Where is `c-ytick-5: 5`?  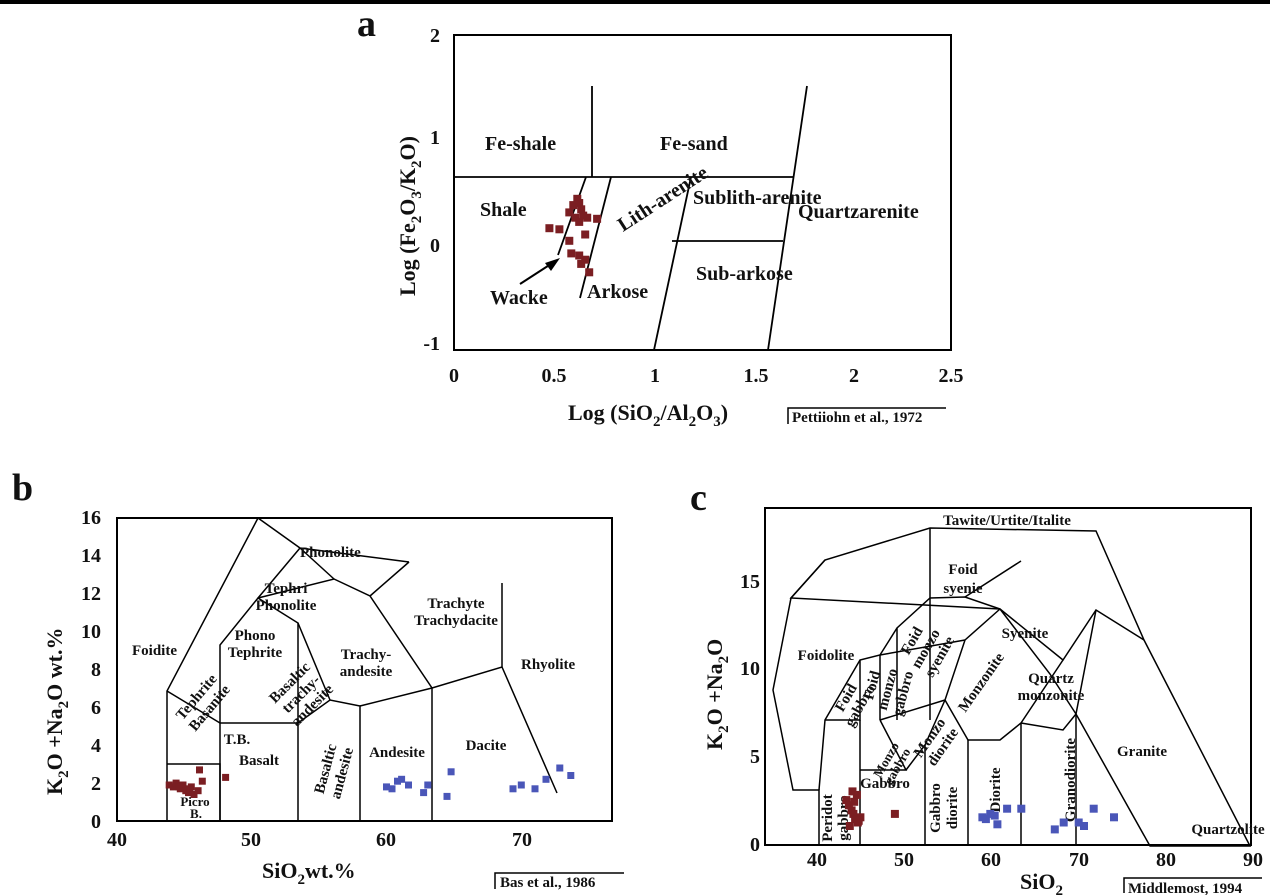 c-ytick-5: 5 is located at coordinates (755, 757).